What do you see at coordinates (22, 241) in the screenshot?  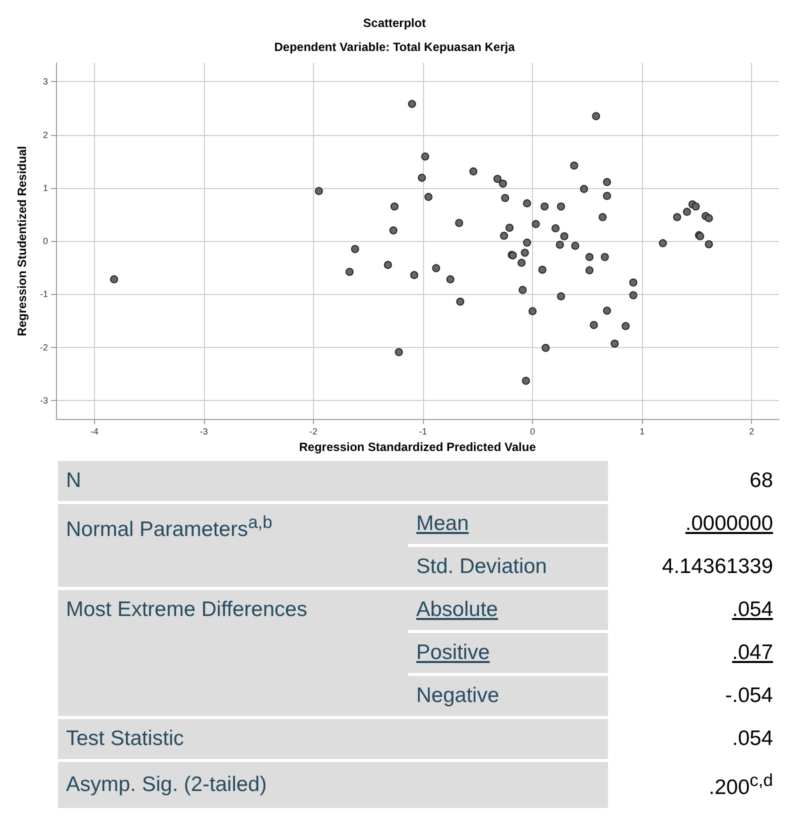 I see `y-axis-title: Regression Studentized Residual` at bounding box center [22, 241].